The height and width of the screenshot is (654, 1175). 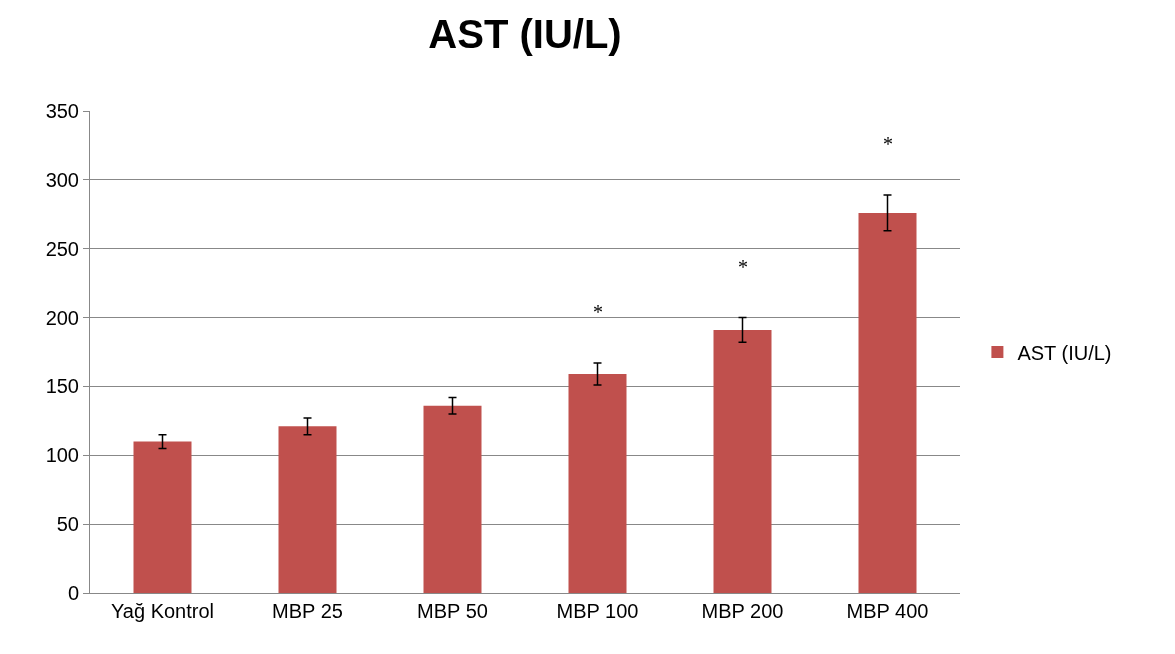 I want to click on y-tick-label: 250, so click(x=62, y=248).